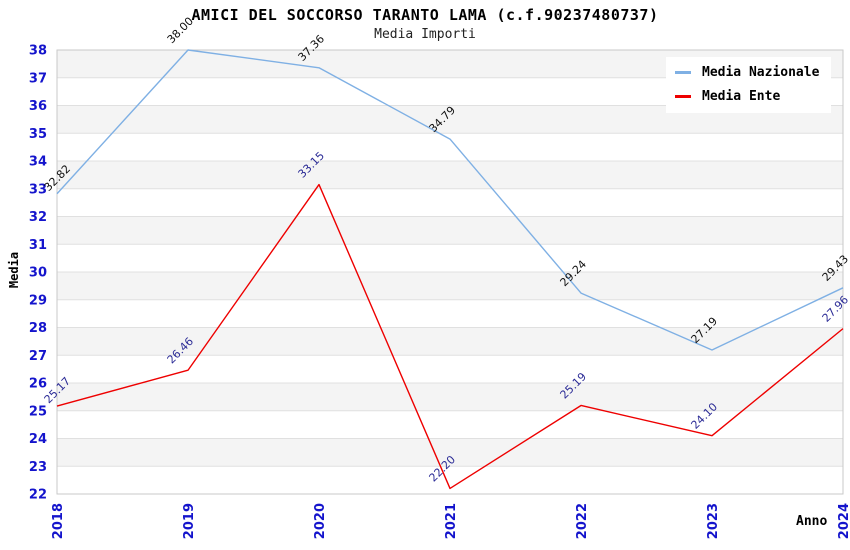  Describe the element at coordinates (38, 495) in the screenshot. I see `y-tick-label: 22` at that location.